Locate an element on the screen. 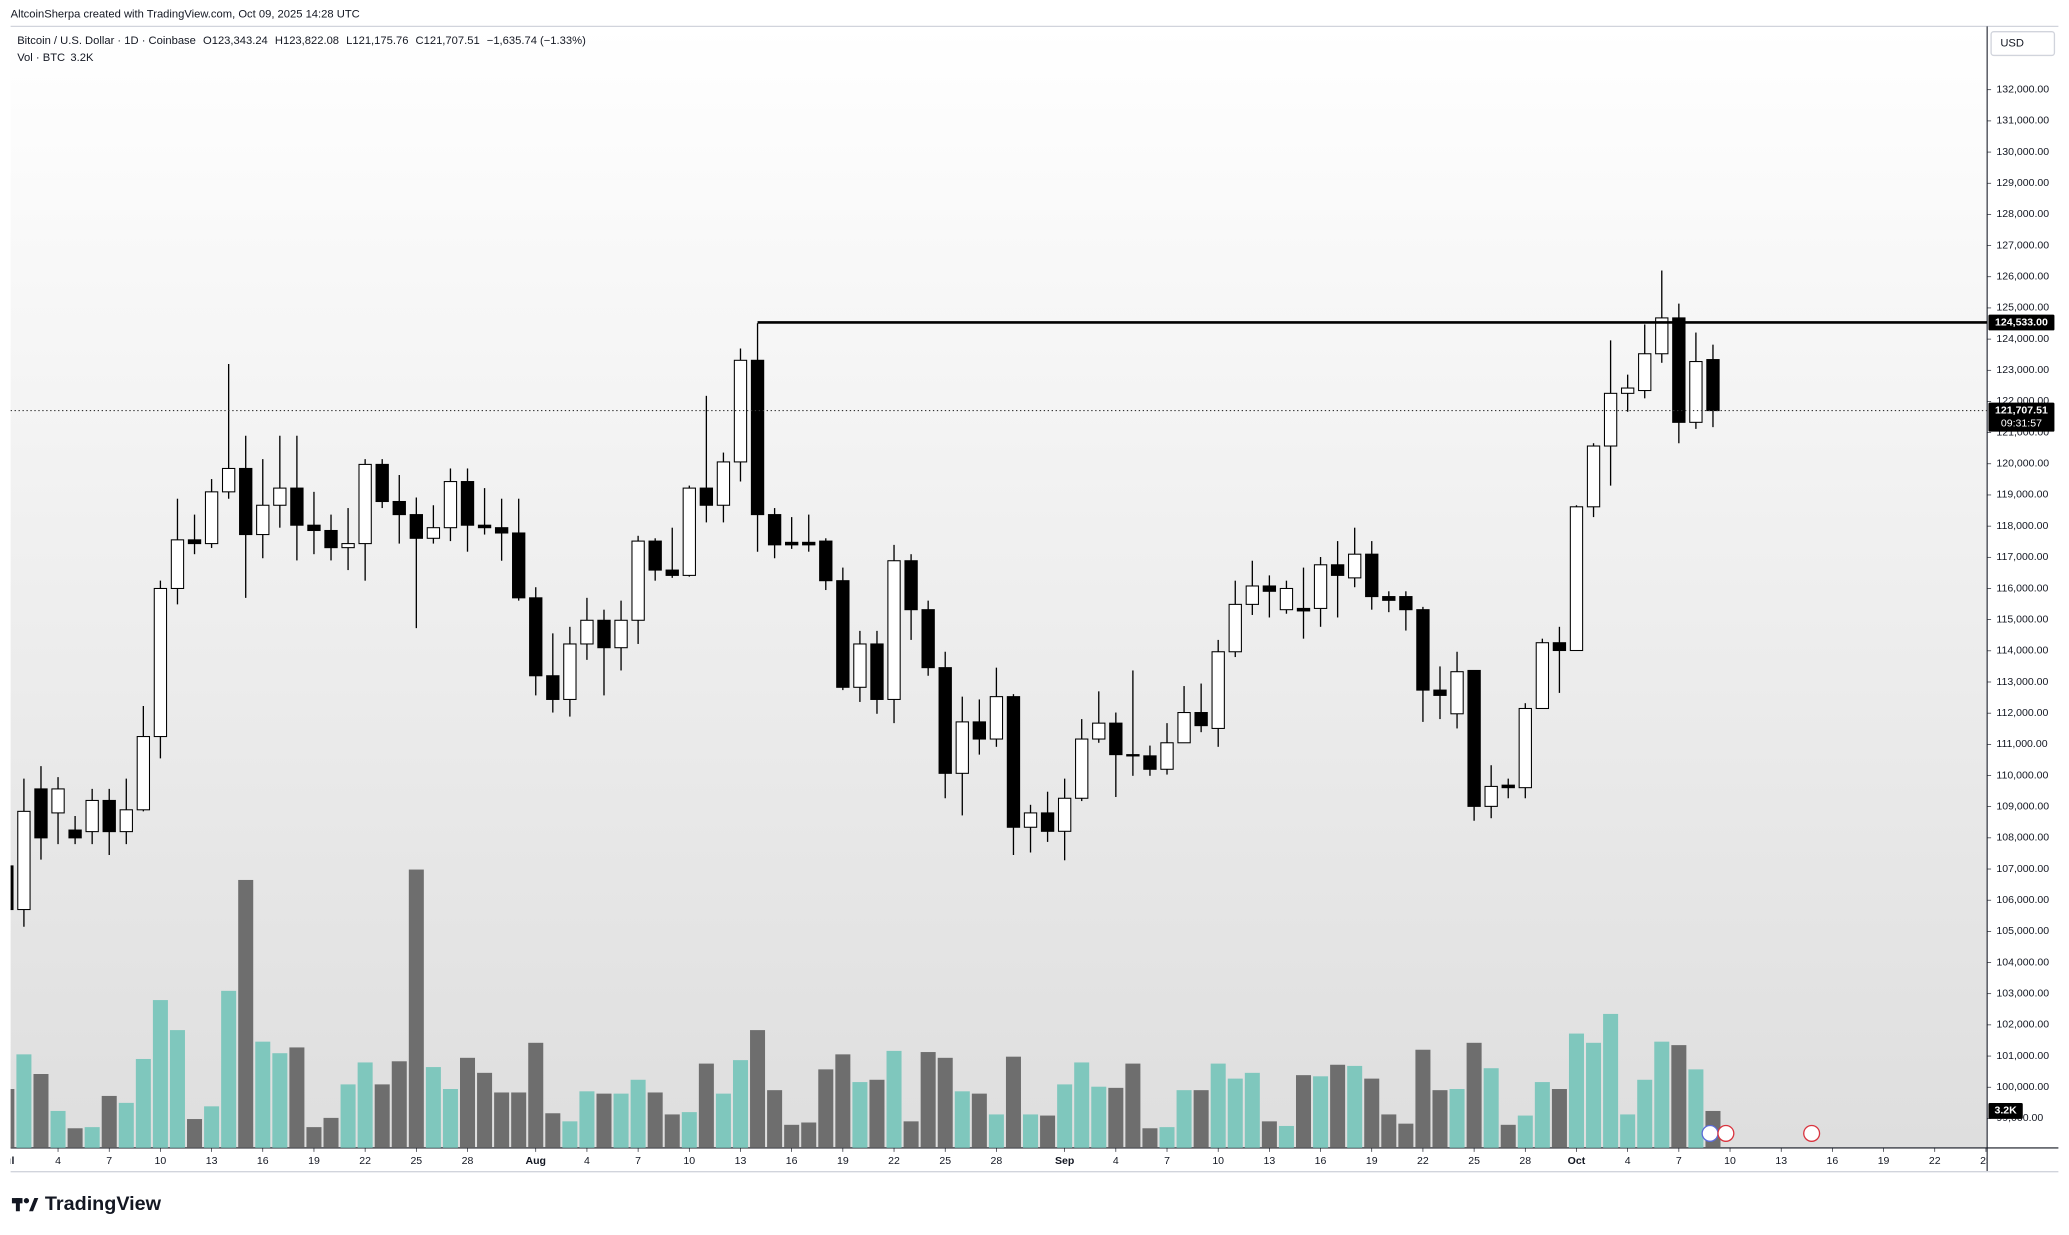 The width and height of the screenshot is (2069, 1235). currency-box is located at coordinates (2023, 44).